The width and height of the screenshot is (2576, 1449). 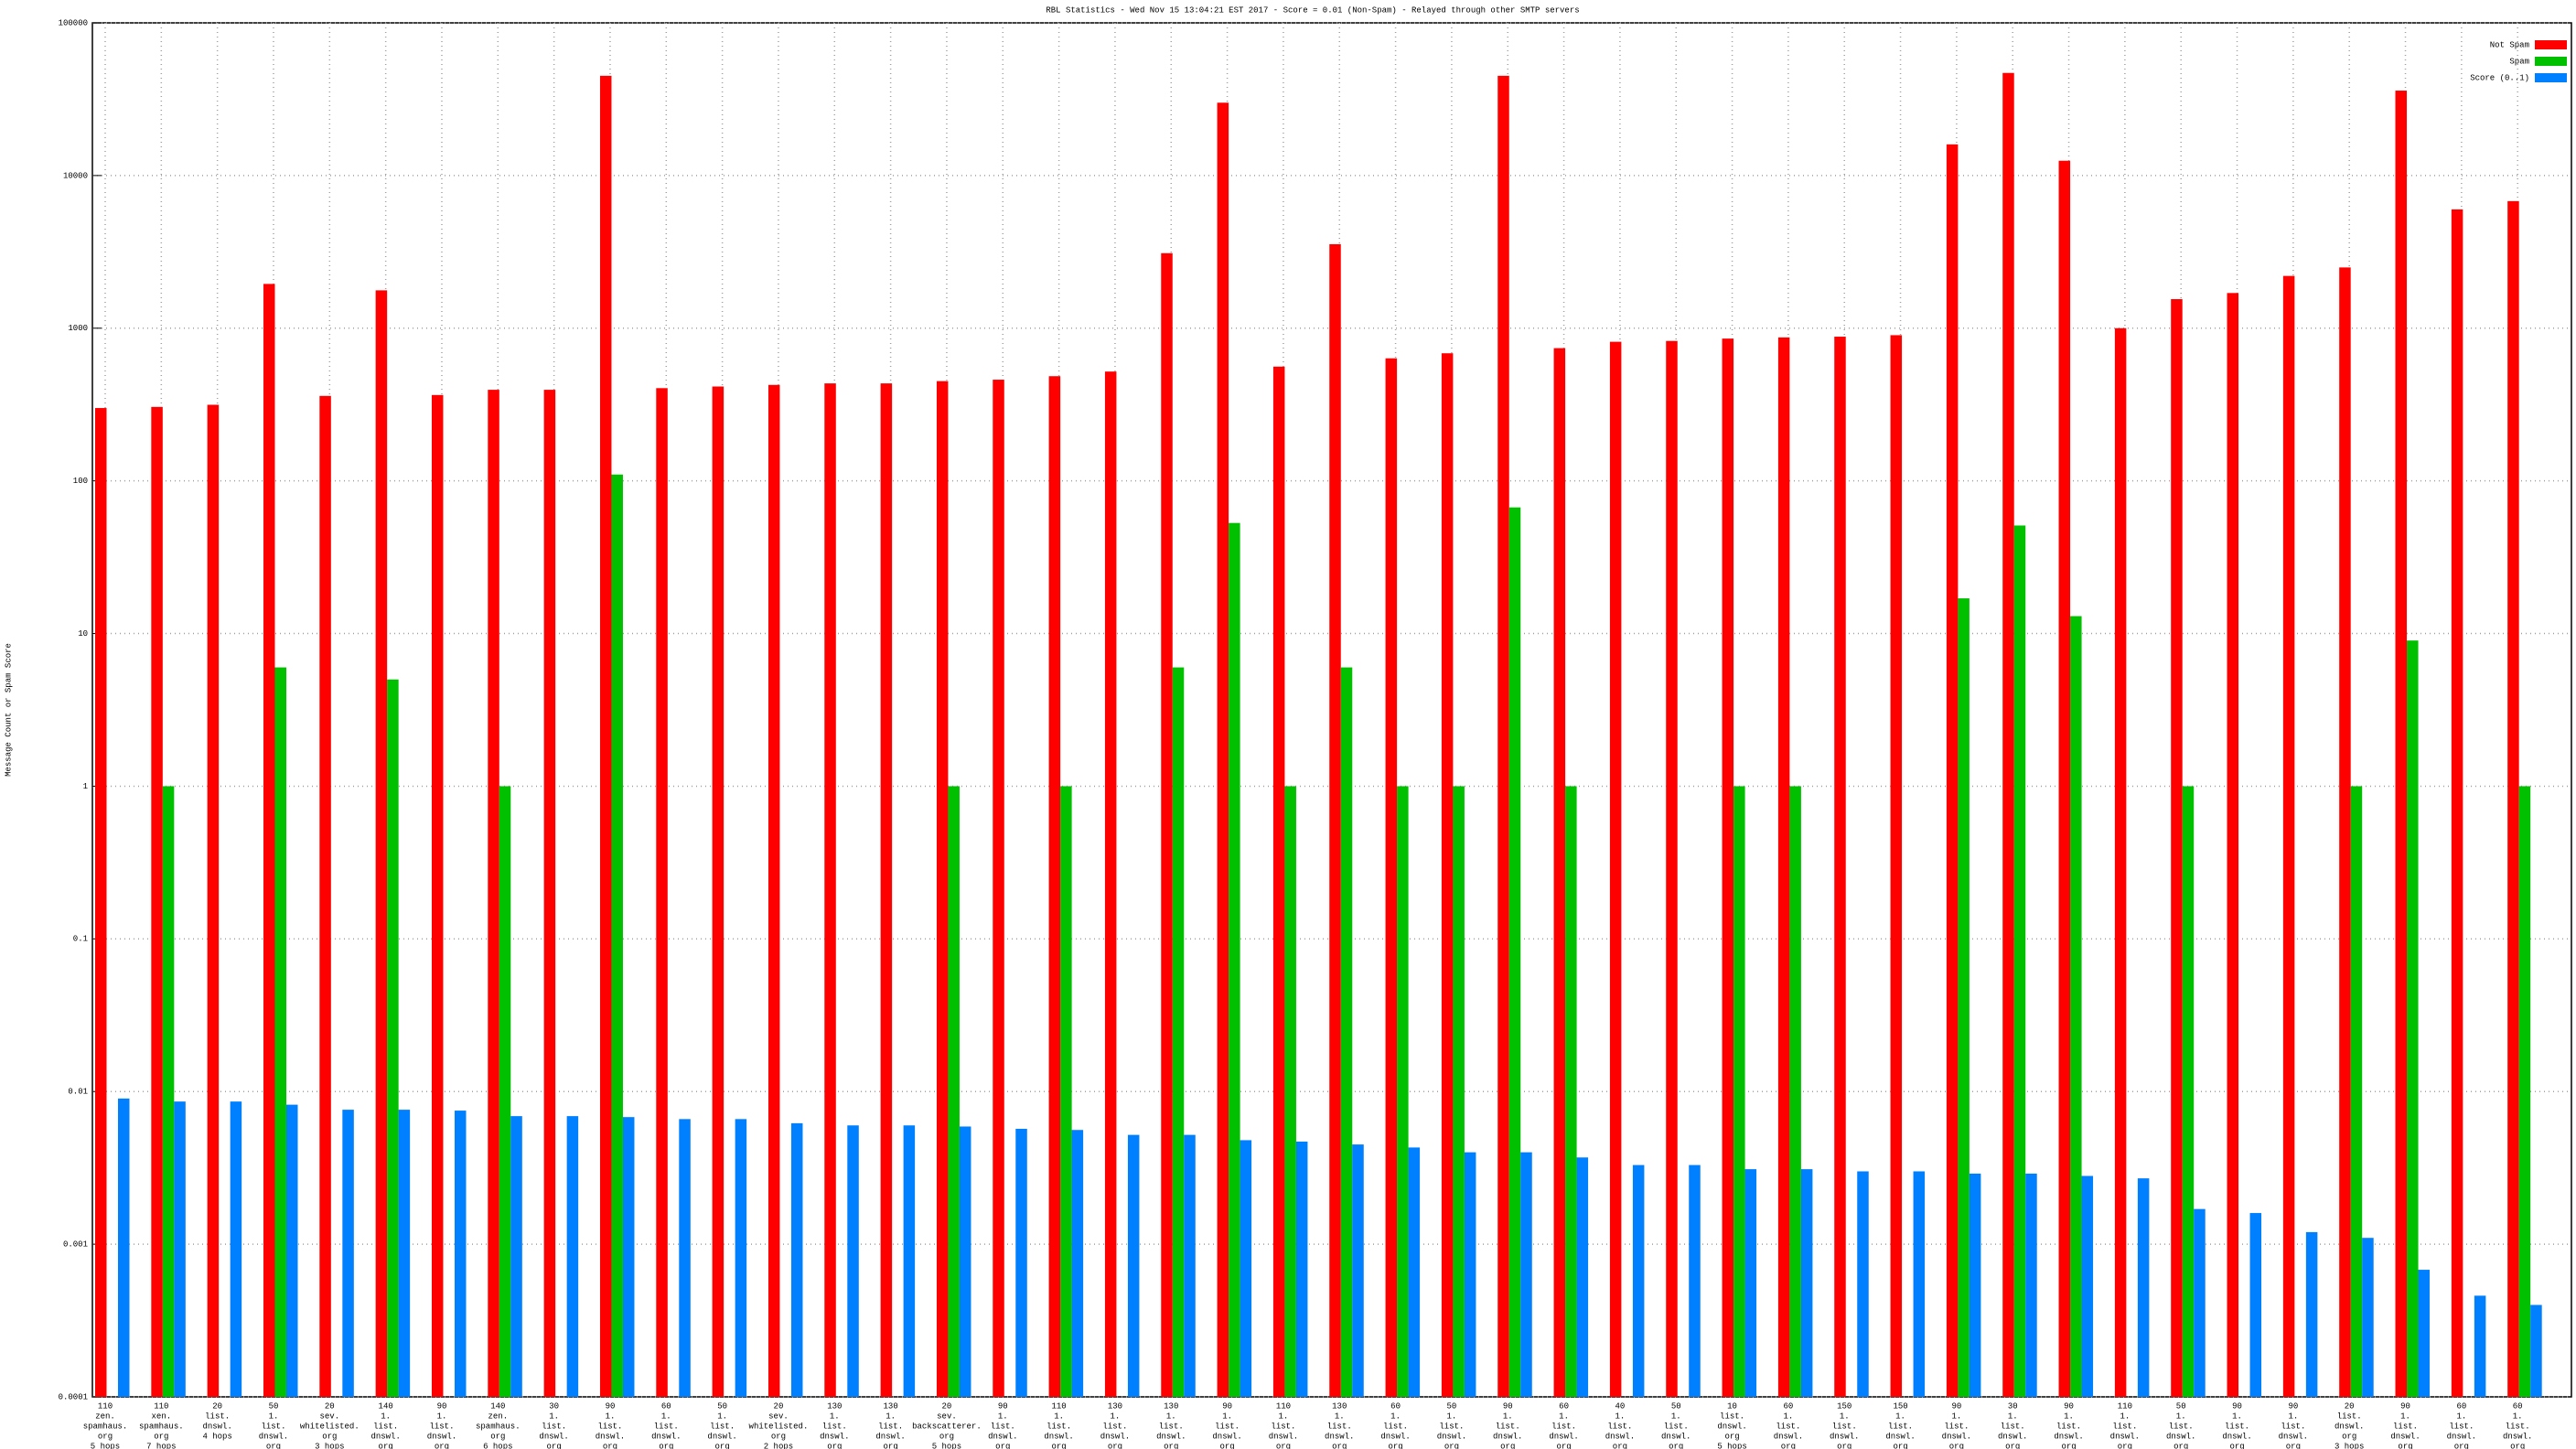 What do you see at coordinates (947, 1426) in the screenshot?
I see `x-tick-label: backscatterer.` at bounding box center [947, 1426].